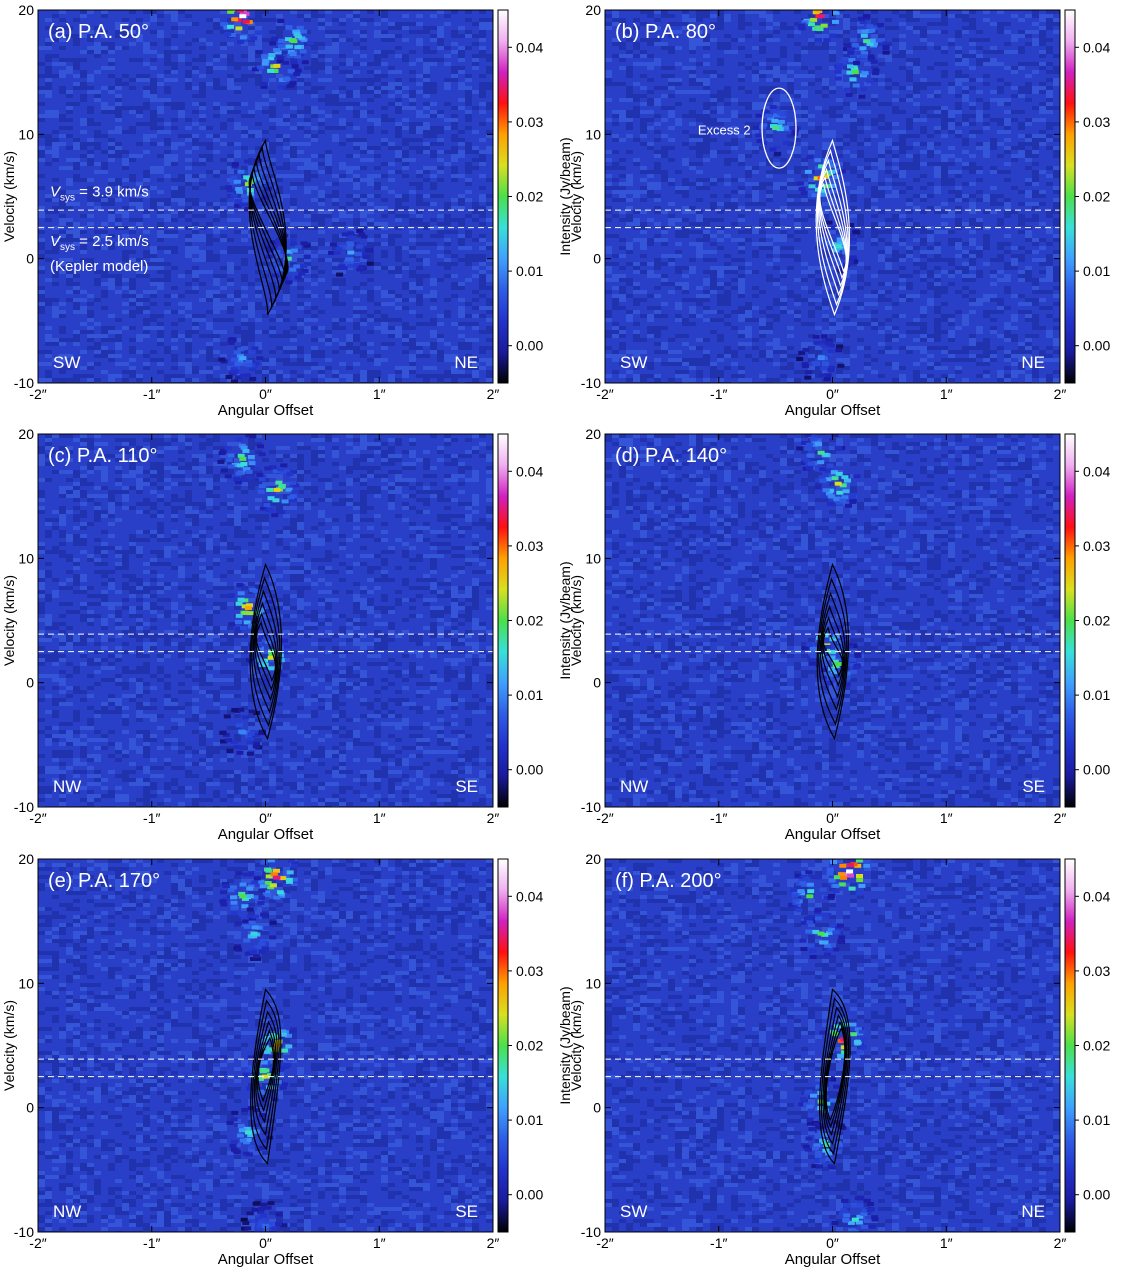 The image size is (1127, 1279). I want to click on vsys-annotation: Vsys = 2.5 km/s, so click(99, 243).